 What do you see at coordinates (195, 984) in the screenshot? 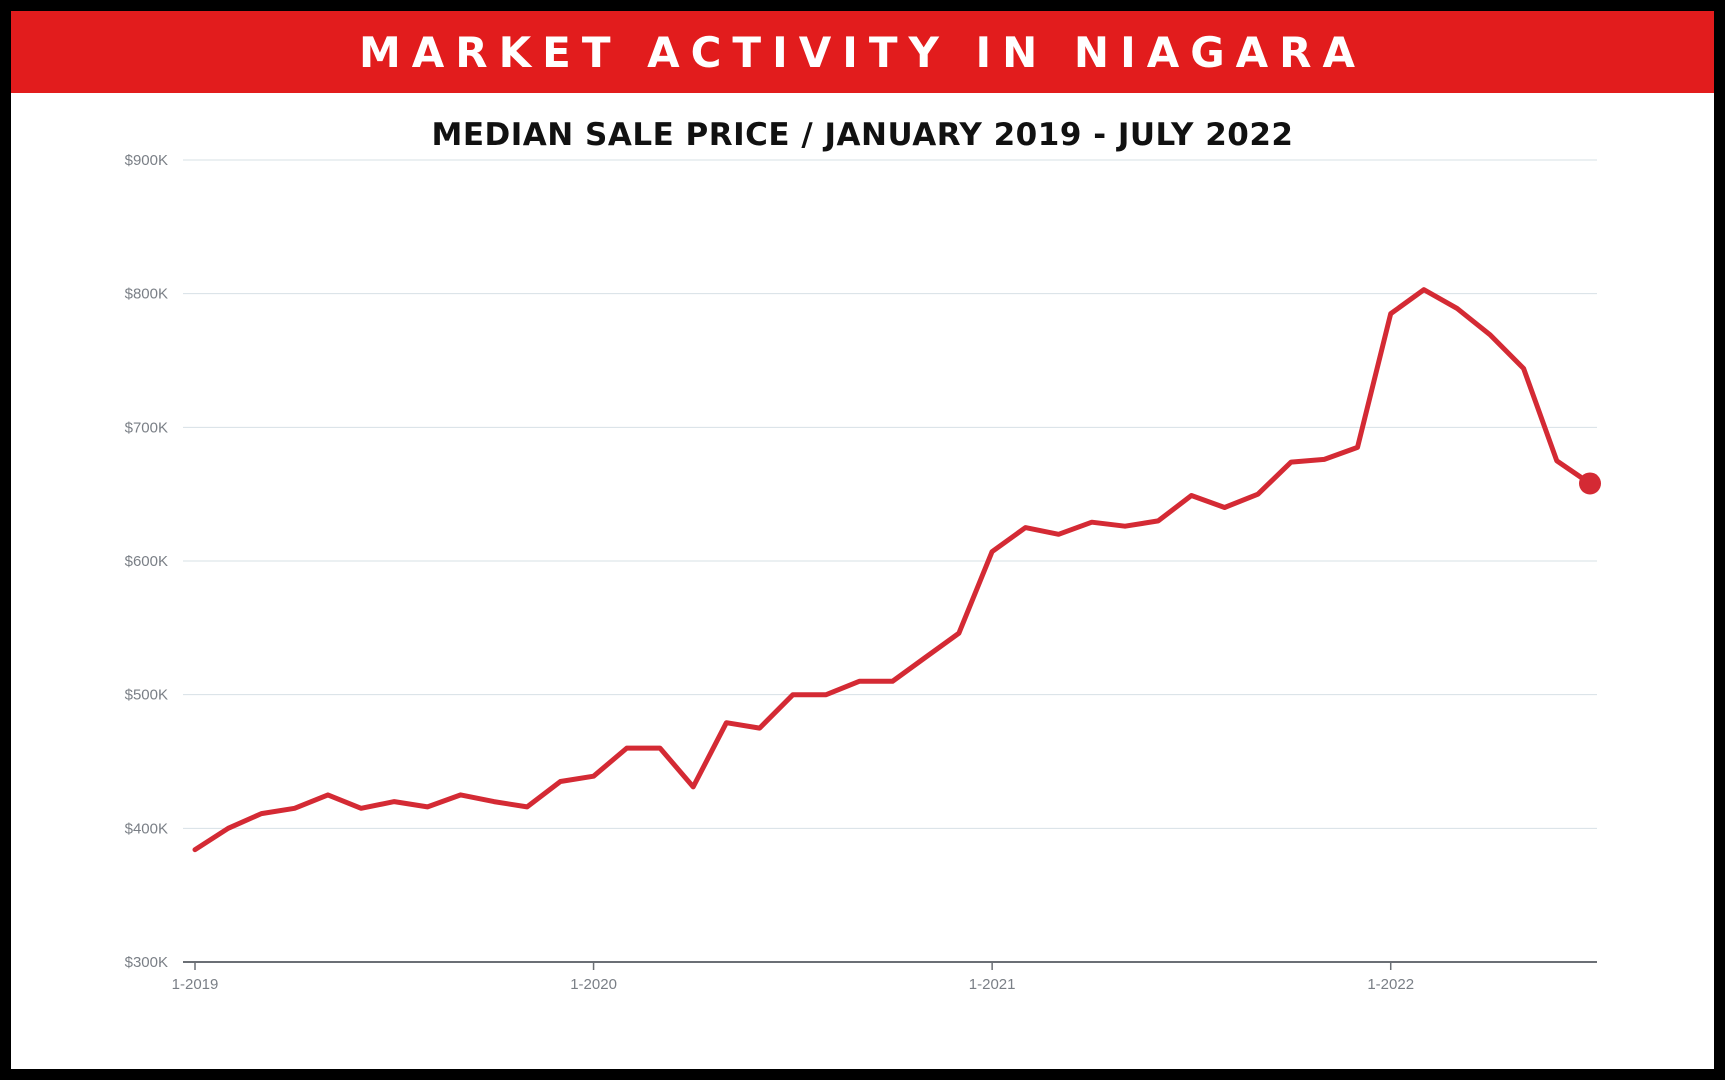
I see `x-tick-label: 1-2019` at bounding box center [195, 984].